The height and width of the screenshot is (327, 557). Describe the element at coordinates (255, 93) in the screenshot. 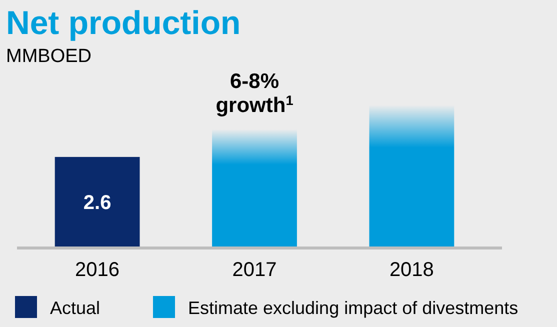

I see `annotation: 6-8% growth$^{1}$` at that location.